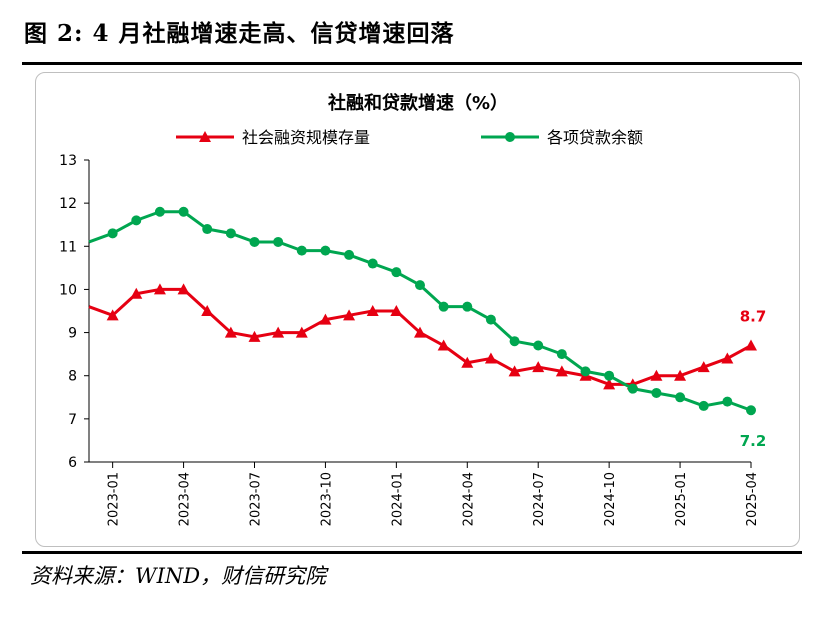  I want to click on x-tick-label: 2023-10, so click(326, 499).